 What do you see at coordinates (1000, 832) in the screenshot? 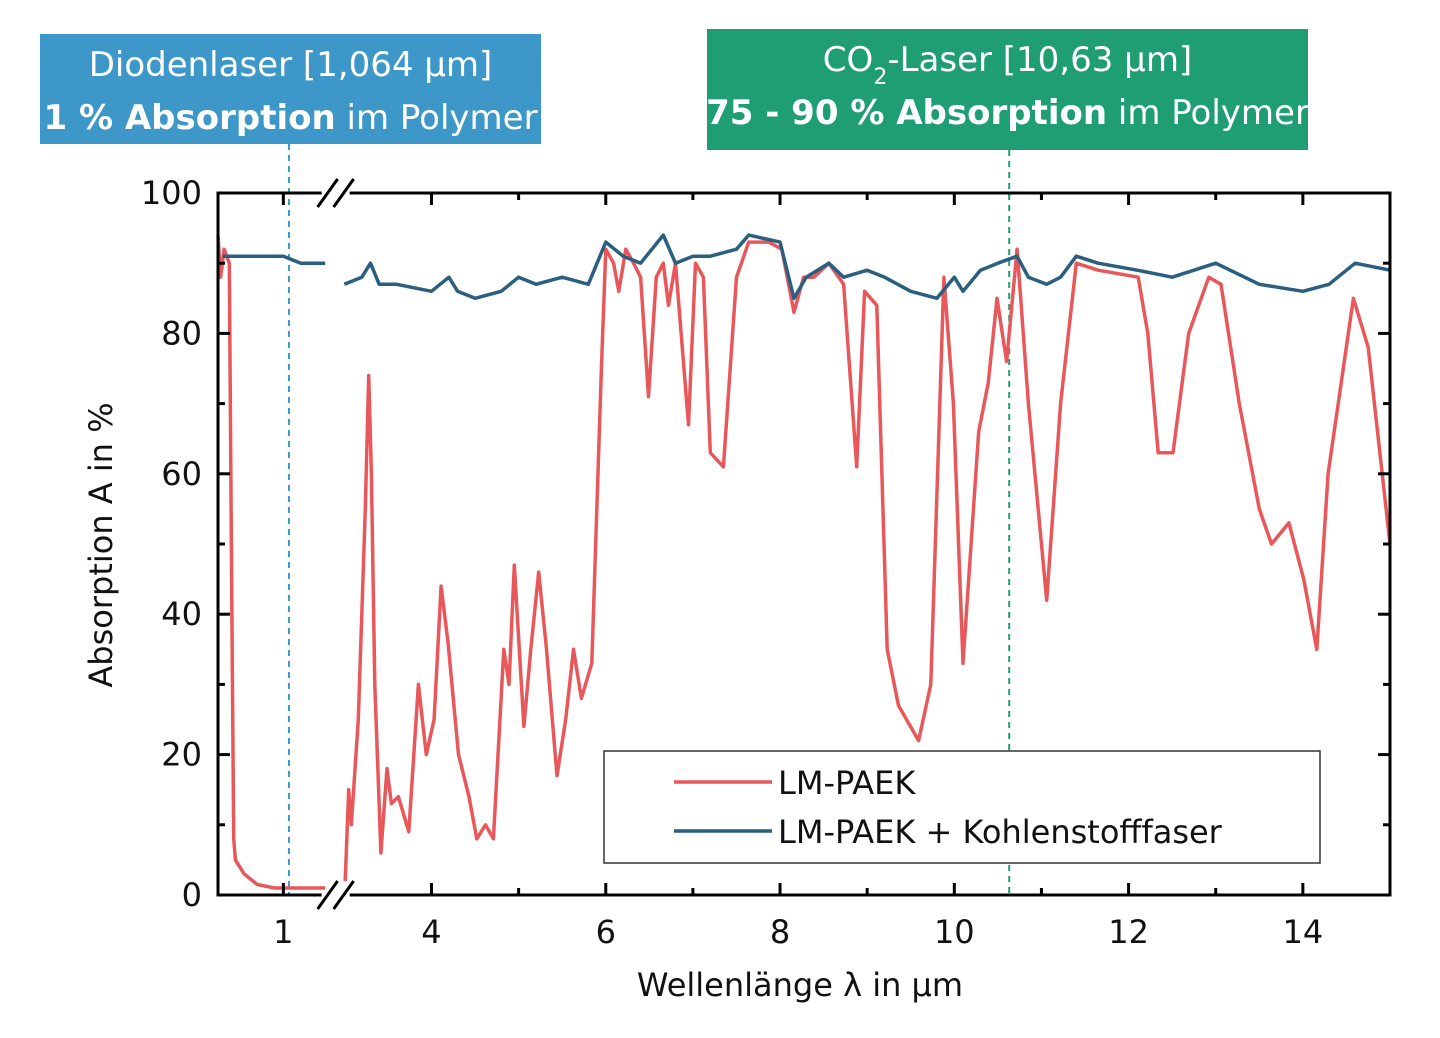
I see `legend-label: LM-PAEK + Kohlenstofffaser` at bounding box center [1000, 832].